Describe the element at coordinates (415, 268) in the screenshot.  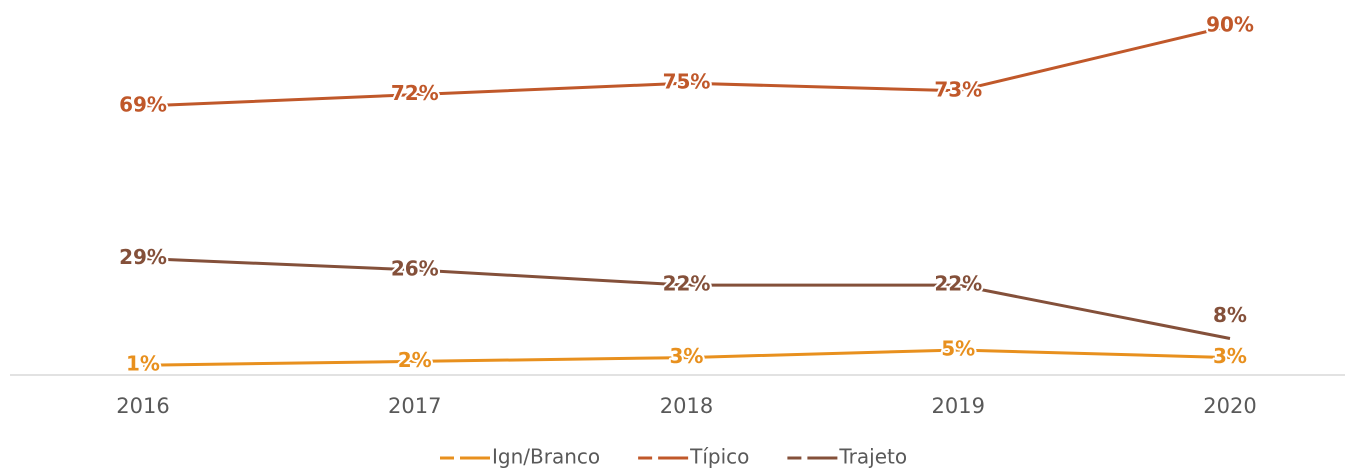
I see `data-label: 26%` at that location.